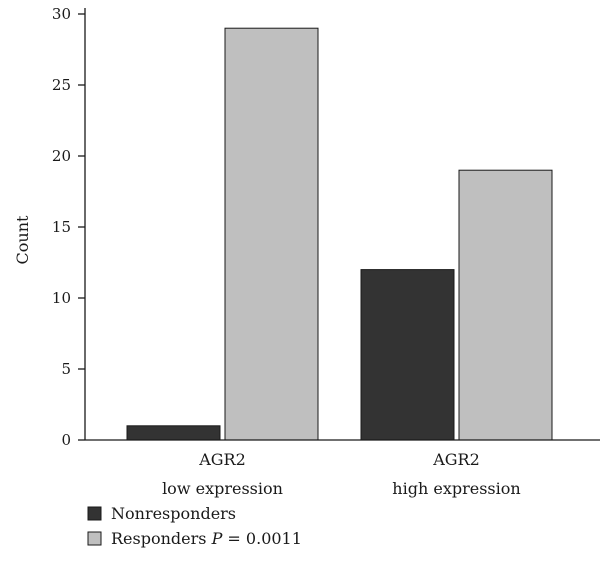  Describe the element at coordinates (173, 513) in the screenshot. I see `legend-label-nonresponders: Nonresponders` at that location.